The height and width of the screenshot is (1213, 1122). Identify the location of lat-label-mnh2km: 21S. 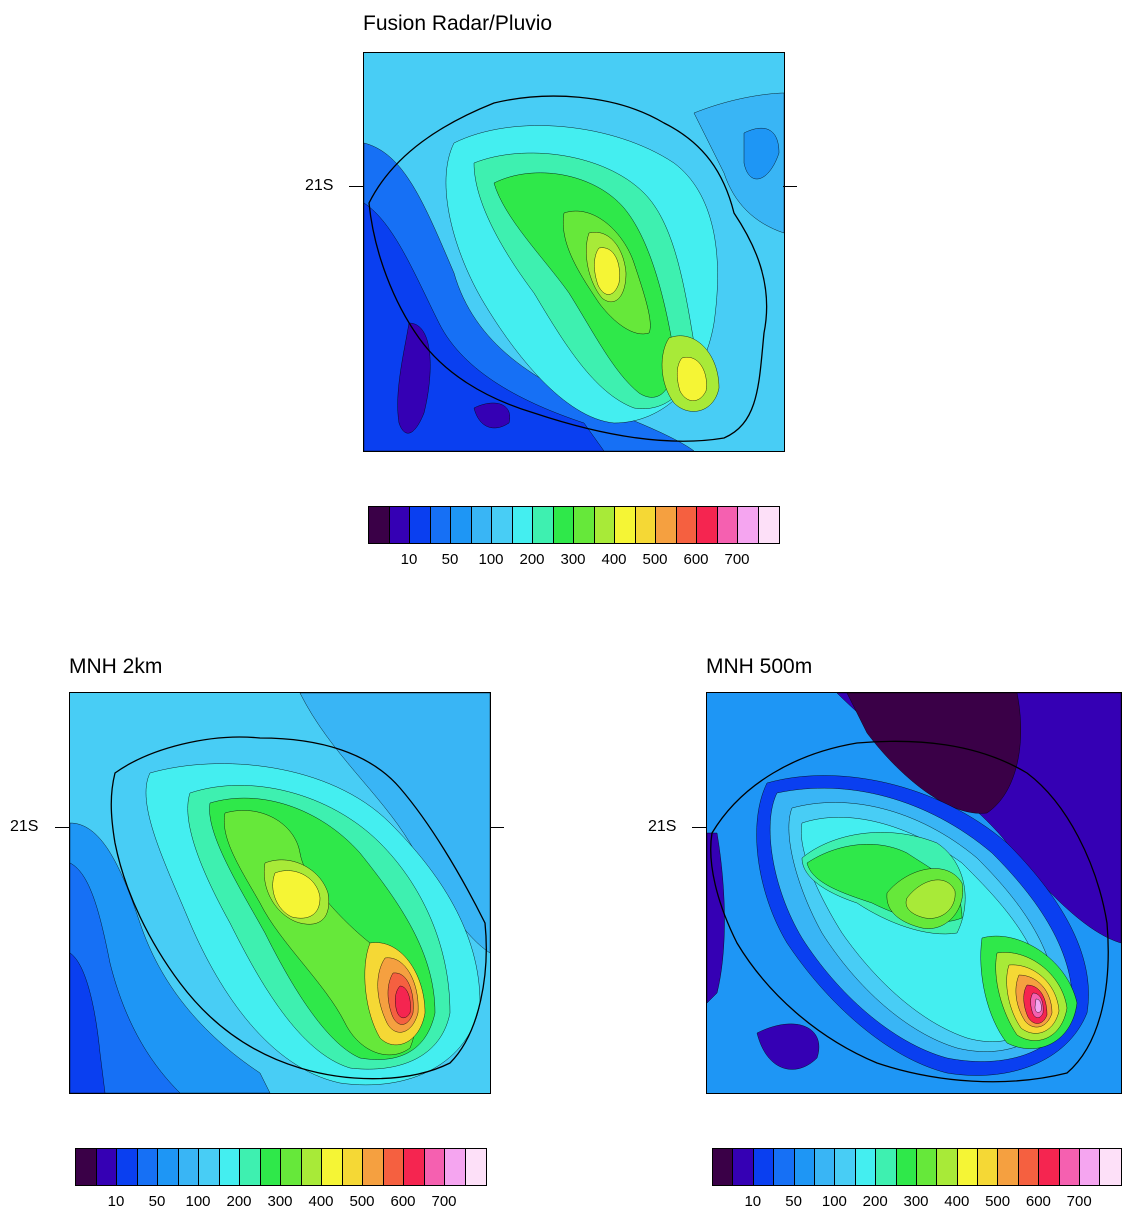
(24, 826).